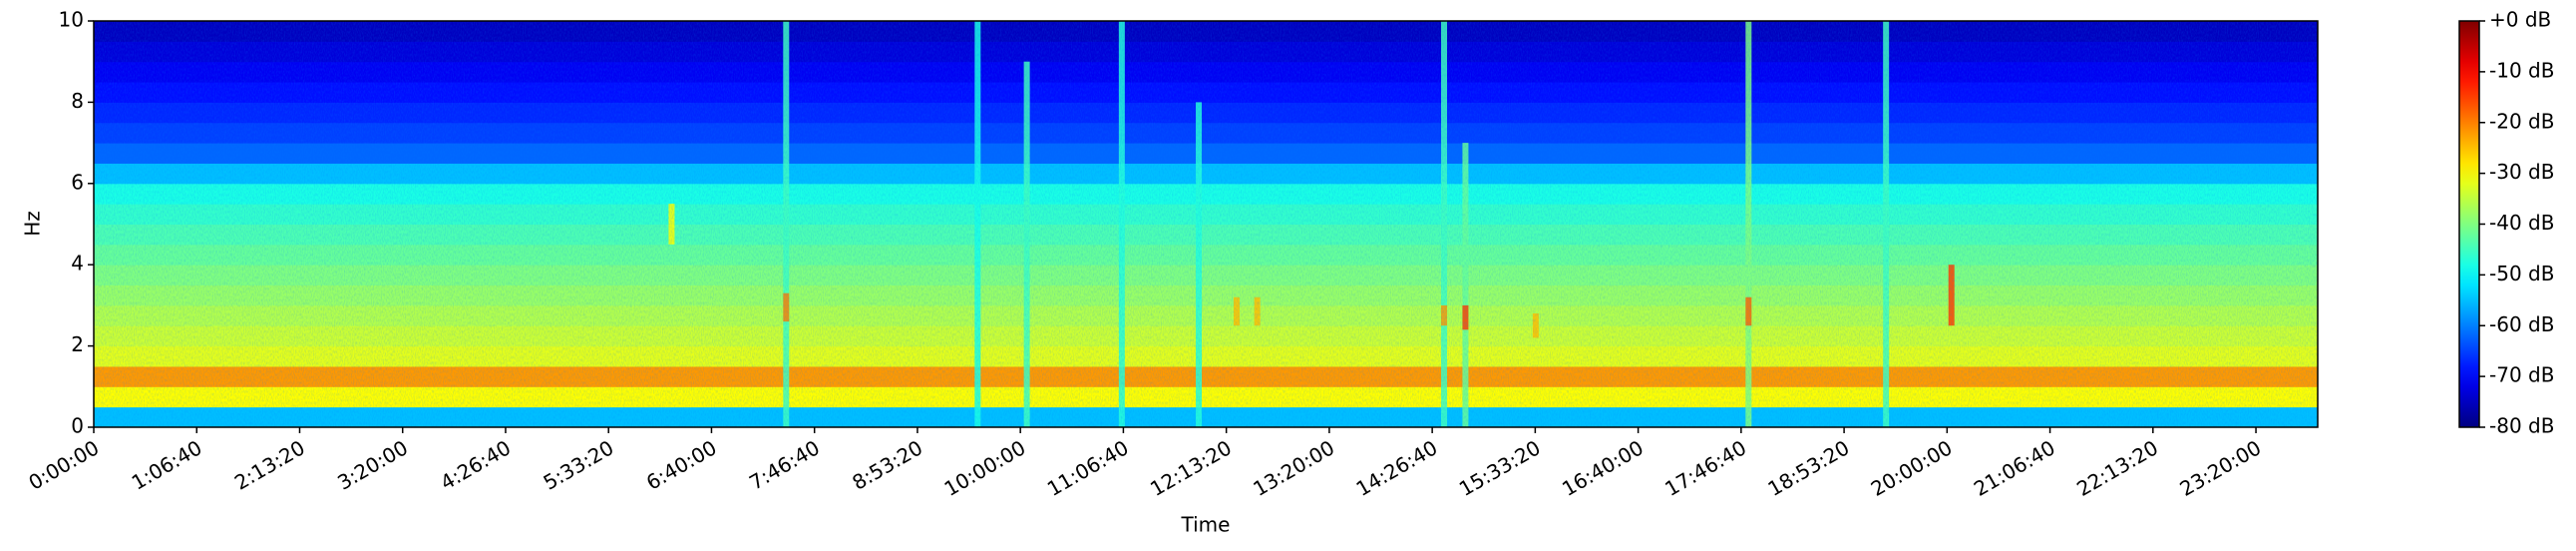  Describe the element at coordinates (1397, 468) in the screenshot. I see `x-tick-label: 14:26:40` at that location.